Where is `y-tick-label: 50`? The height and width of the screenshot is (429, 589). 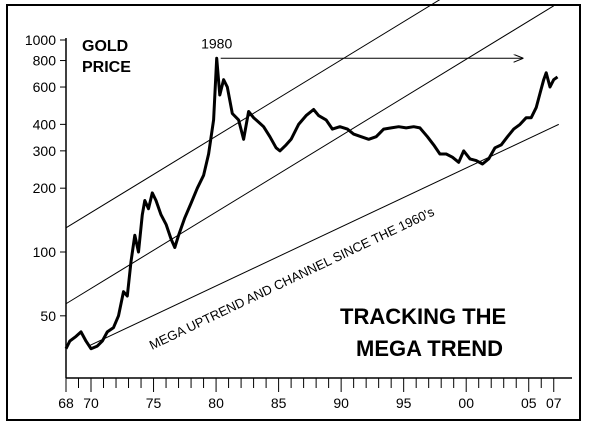
y-tick-label: 50 is located at coordinates (48, 316).